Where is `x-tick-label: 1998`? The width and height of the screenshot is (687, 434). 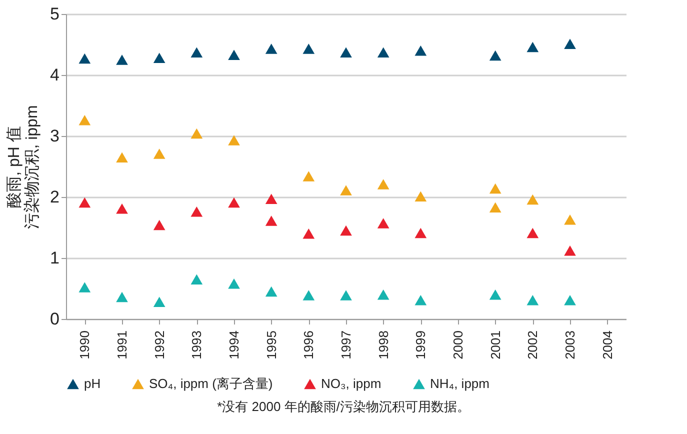 x-tick-label: 1998 is located at coordinates (383, 345).